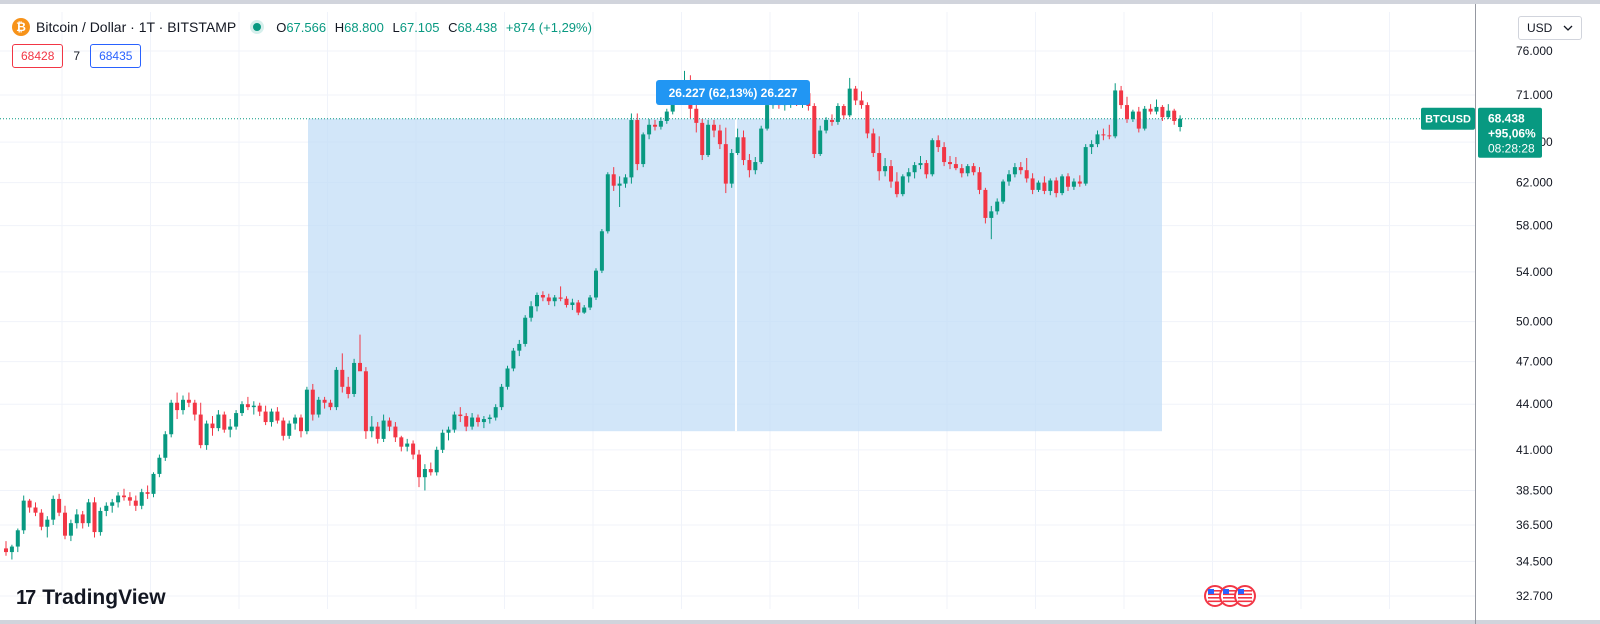 Image resolution: width=1600 pixels, height=624 pixels. I want to click on bitcoin-logo-icon: ₿, so click(21, 27).